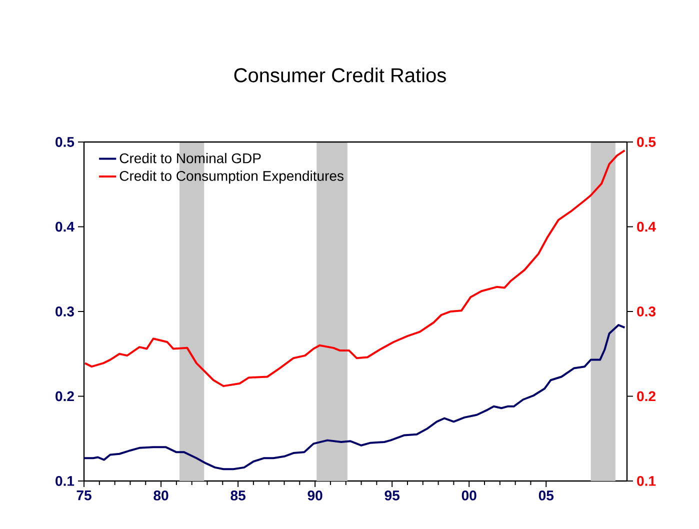 The image size is (699, 529). What do you see at coordinates (238, 495) in the screenshot?
I see `x-tick-label: 85` at bounding box center [238, 495].